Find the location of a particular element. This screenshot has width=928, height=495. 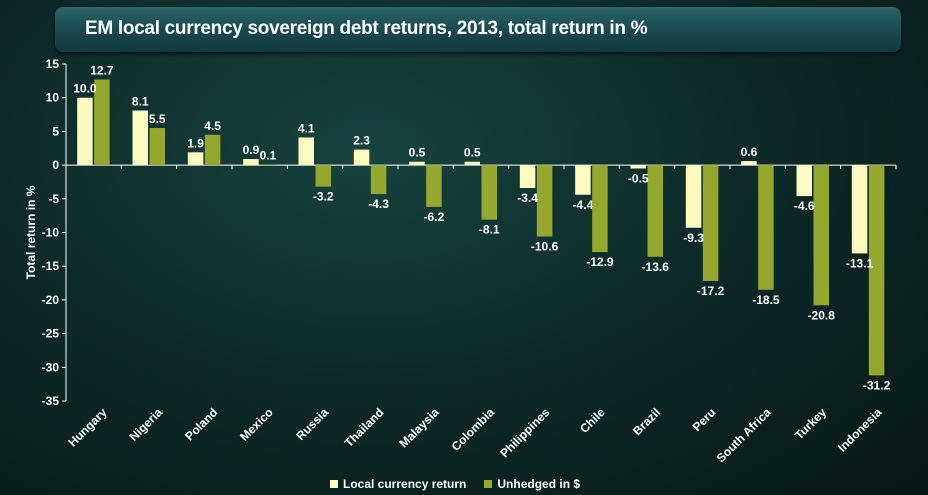

value-label: -13.6 is located at coordinates (656, 267).